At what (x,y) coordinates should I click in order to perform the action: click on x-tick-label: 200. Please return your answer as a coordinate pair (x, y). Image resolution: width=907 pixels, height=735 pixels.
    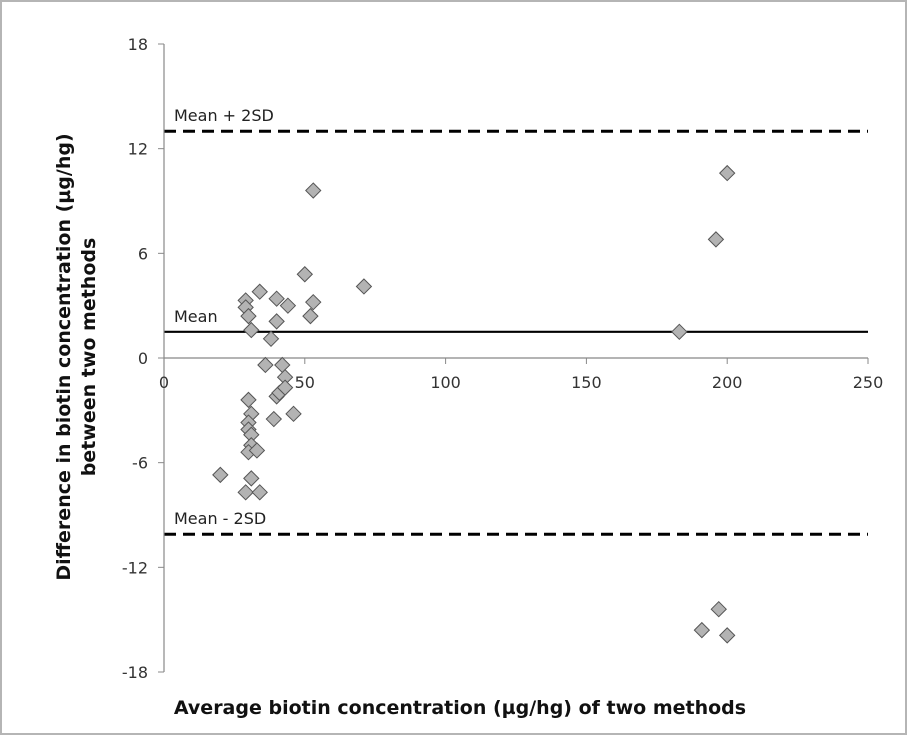
    Looking at the image, I should click on (727, 382).